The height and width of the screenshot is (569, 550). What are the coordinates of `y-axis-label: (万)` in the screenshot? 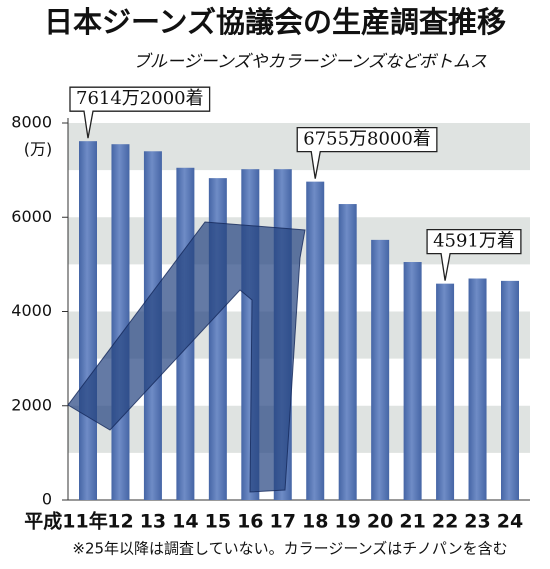 It's located at (38, 149).